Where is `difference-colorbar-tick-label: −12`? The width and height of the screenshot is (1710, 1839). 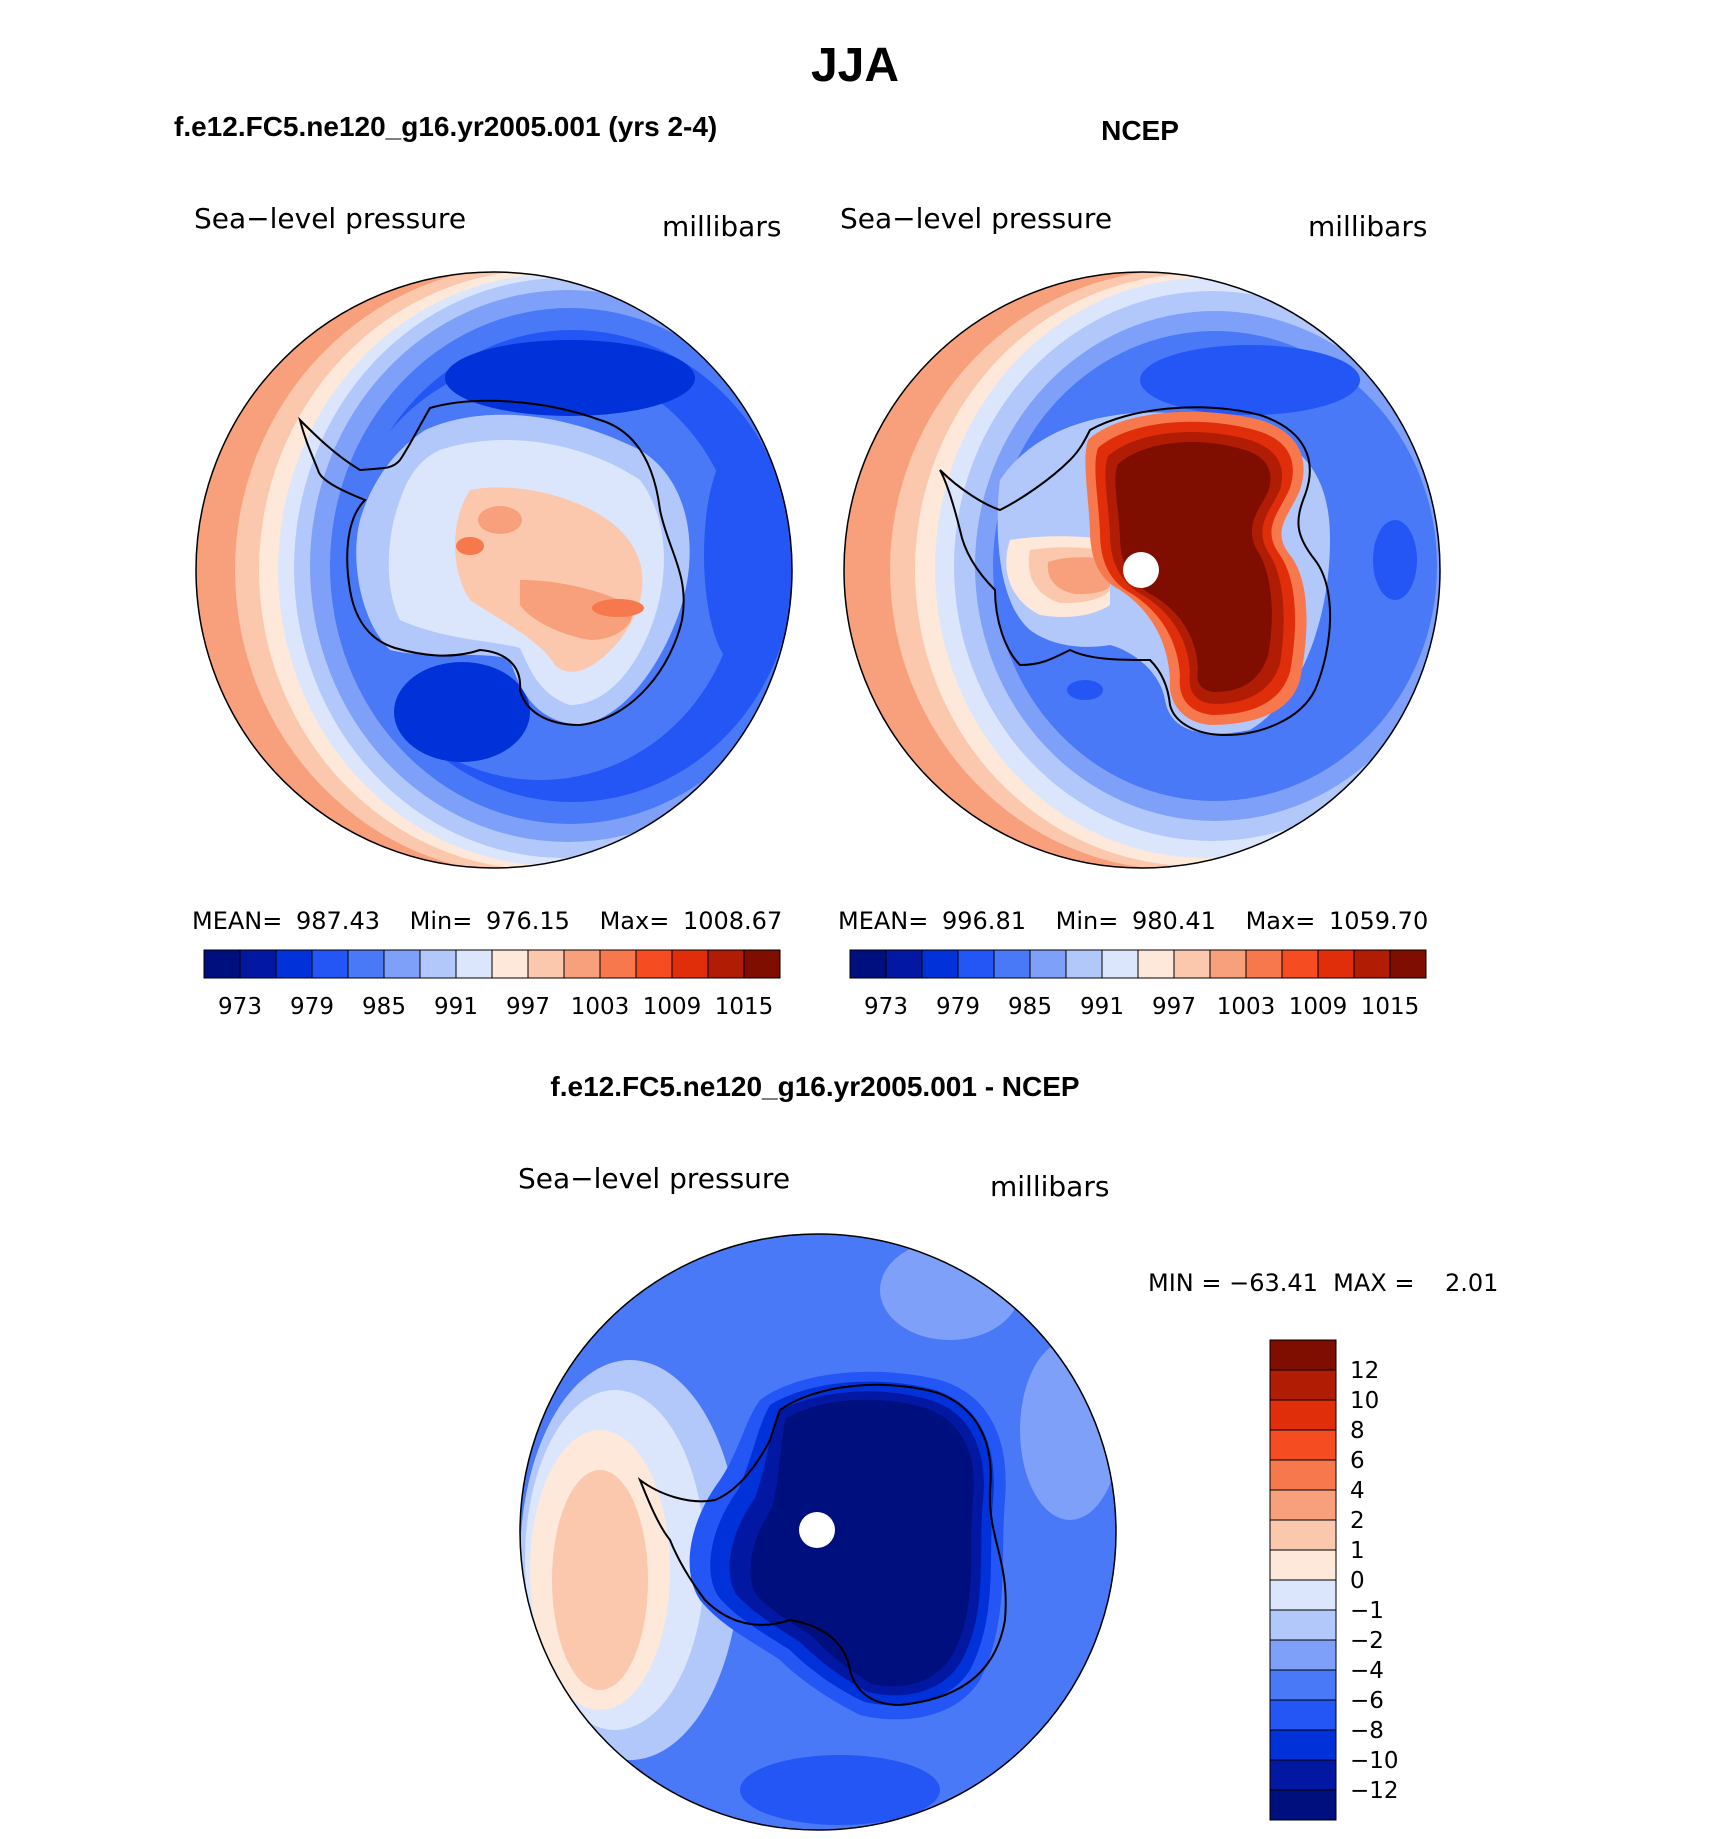
difference-colorbar-tick-label: −12 is located at coordinates (1374, 1791).